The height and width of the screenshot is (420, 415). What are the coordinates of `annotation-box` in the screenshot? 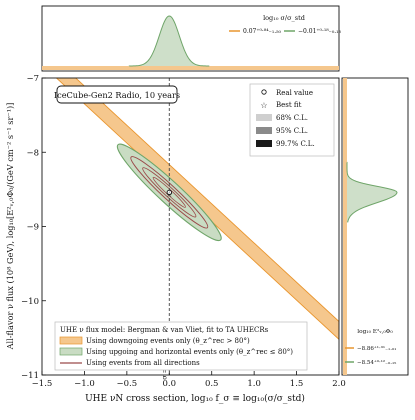 It's located at (117, 94).